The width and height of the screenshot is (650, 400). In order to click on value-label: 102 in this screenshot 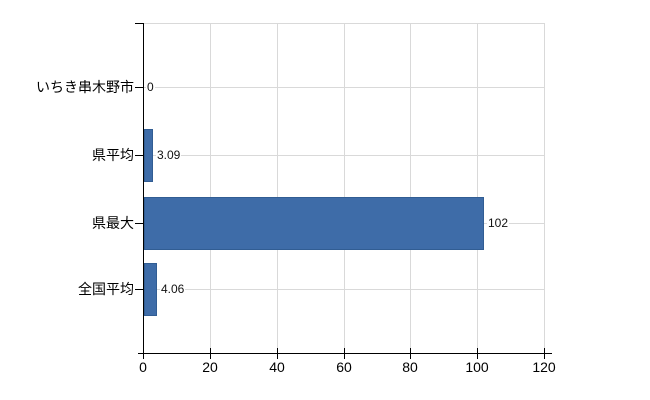, I will do `click(498, 223)`.